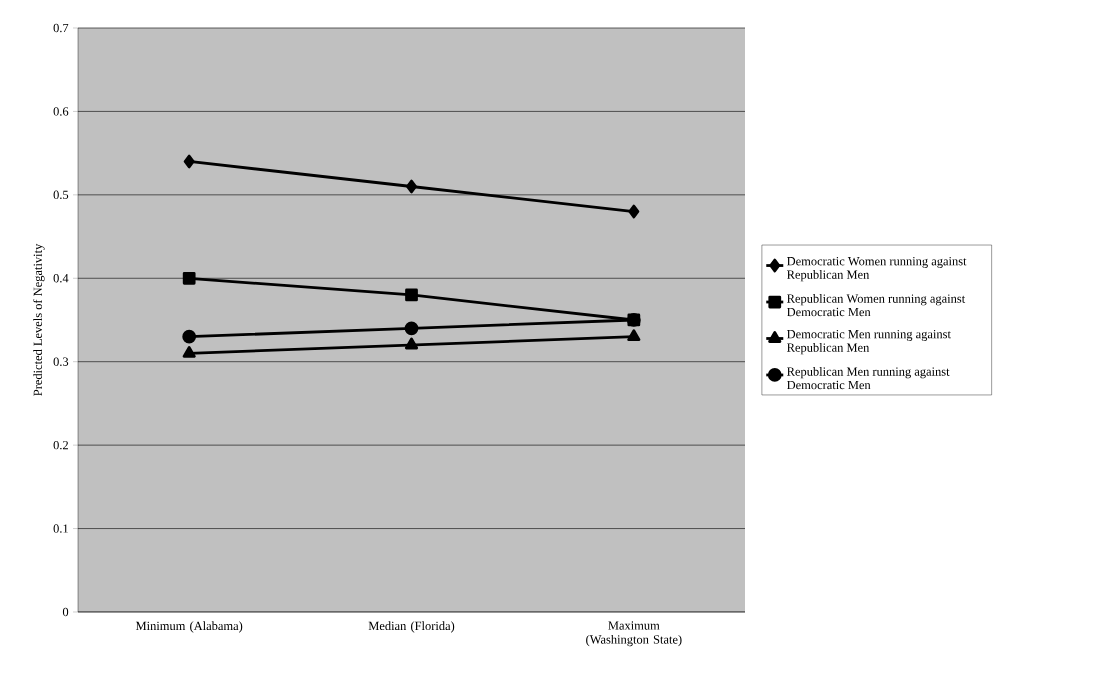 This screenshot has height=700, width=1107. Describe the element at coordinates (877, 269) in the screenshot. I see `legend-label: Democratic Women running against Republican Men` at that location.